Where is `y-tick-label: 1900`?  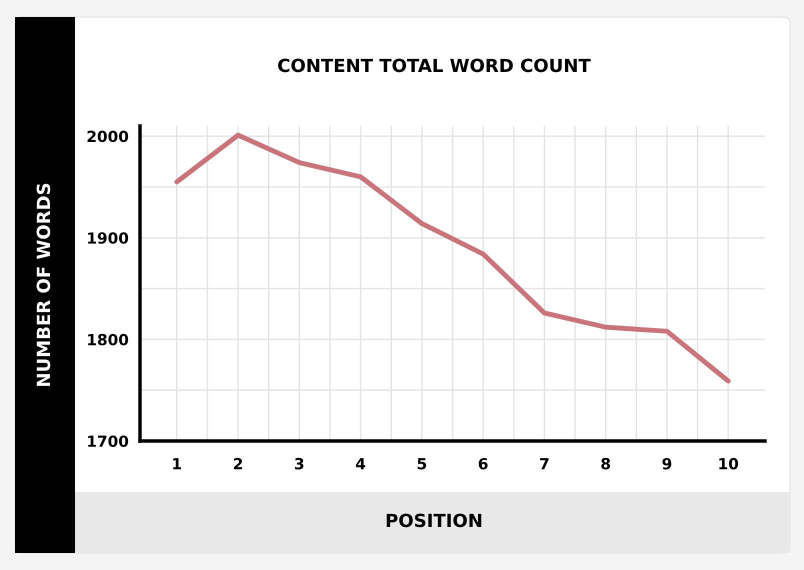 y-tick-label: 1900 is located at coordinates (108, 238).